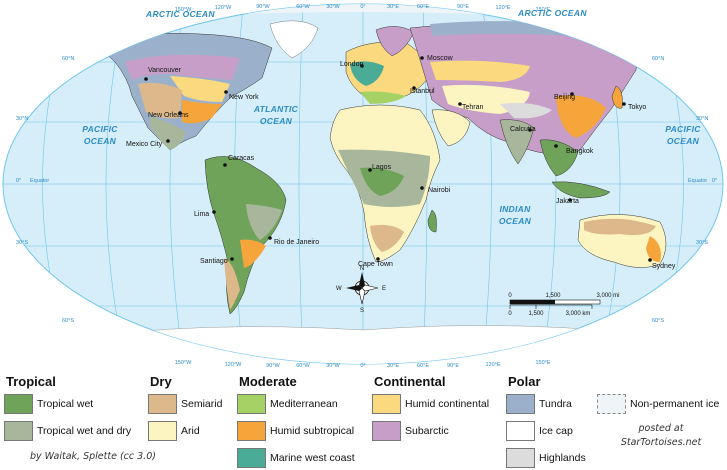 The width and height of the screenshot is (727, 470). What do you see at coordinates (223, 8) in the screenshot?
I see `lon-top-label: 120°W` at bounding box center [223, 8].